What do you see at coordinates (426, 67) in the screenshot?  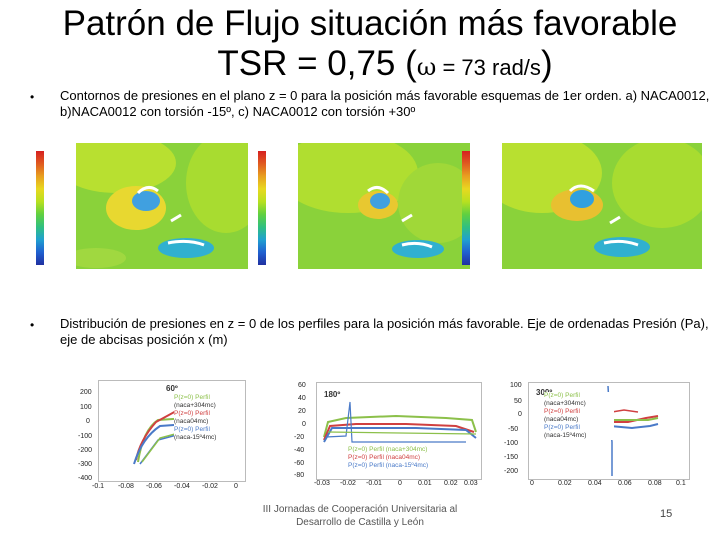 I see `omega-symbol: ω` at bounding box center [426, 67].